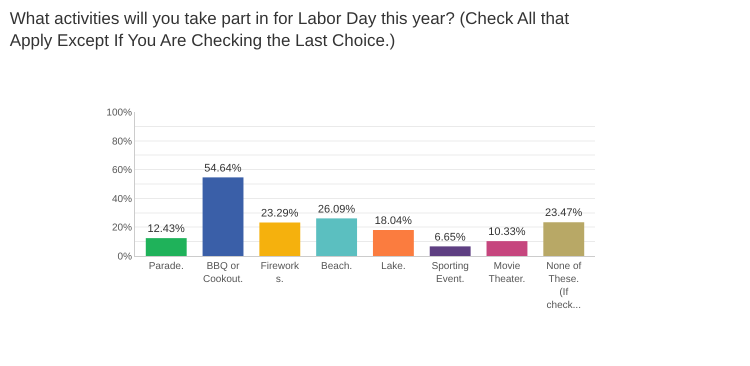 The height and width of the screenshot is (366, 750). Describe the element at coordinates (122, 199) in the screenshot. I see `y-tick-label: 40%` at that location.